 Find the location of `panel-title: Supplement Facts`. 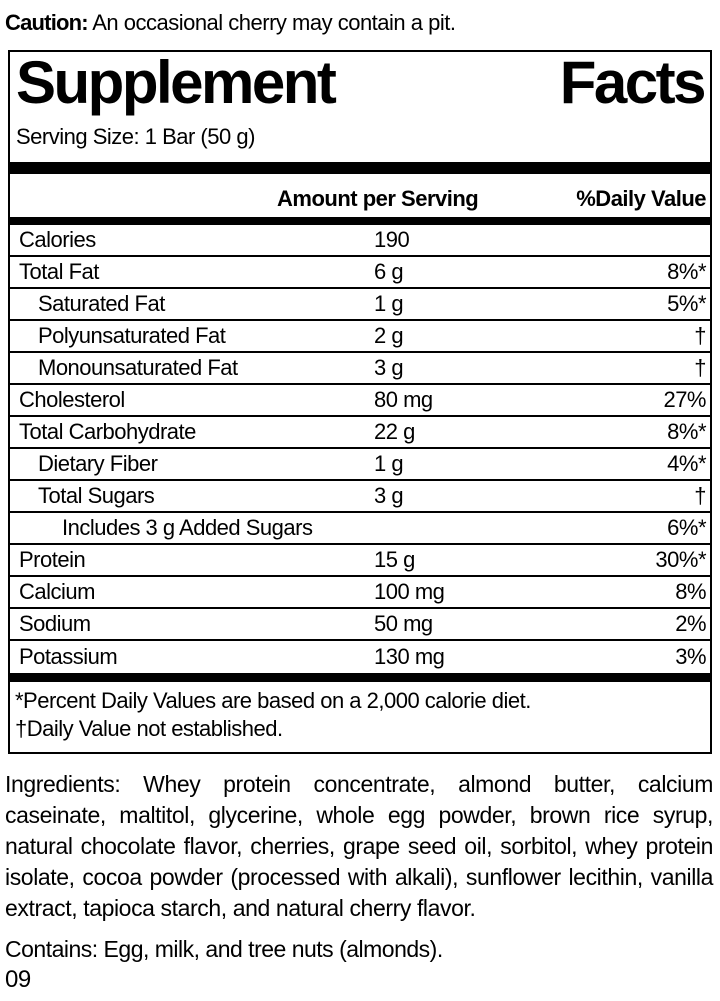

panel-title: Supplement Facts is located at coordinates (360, 82).